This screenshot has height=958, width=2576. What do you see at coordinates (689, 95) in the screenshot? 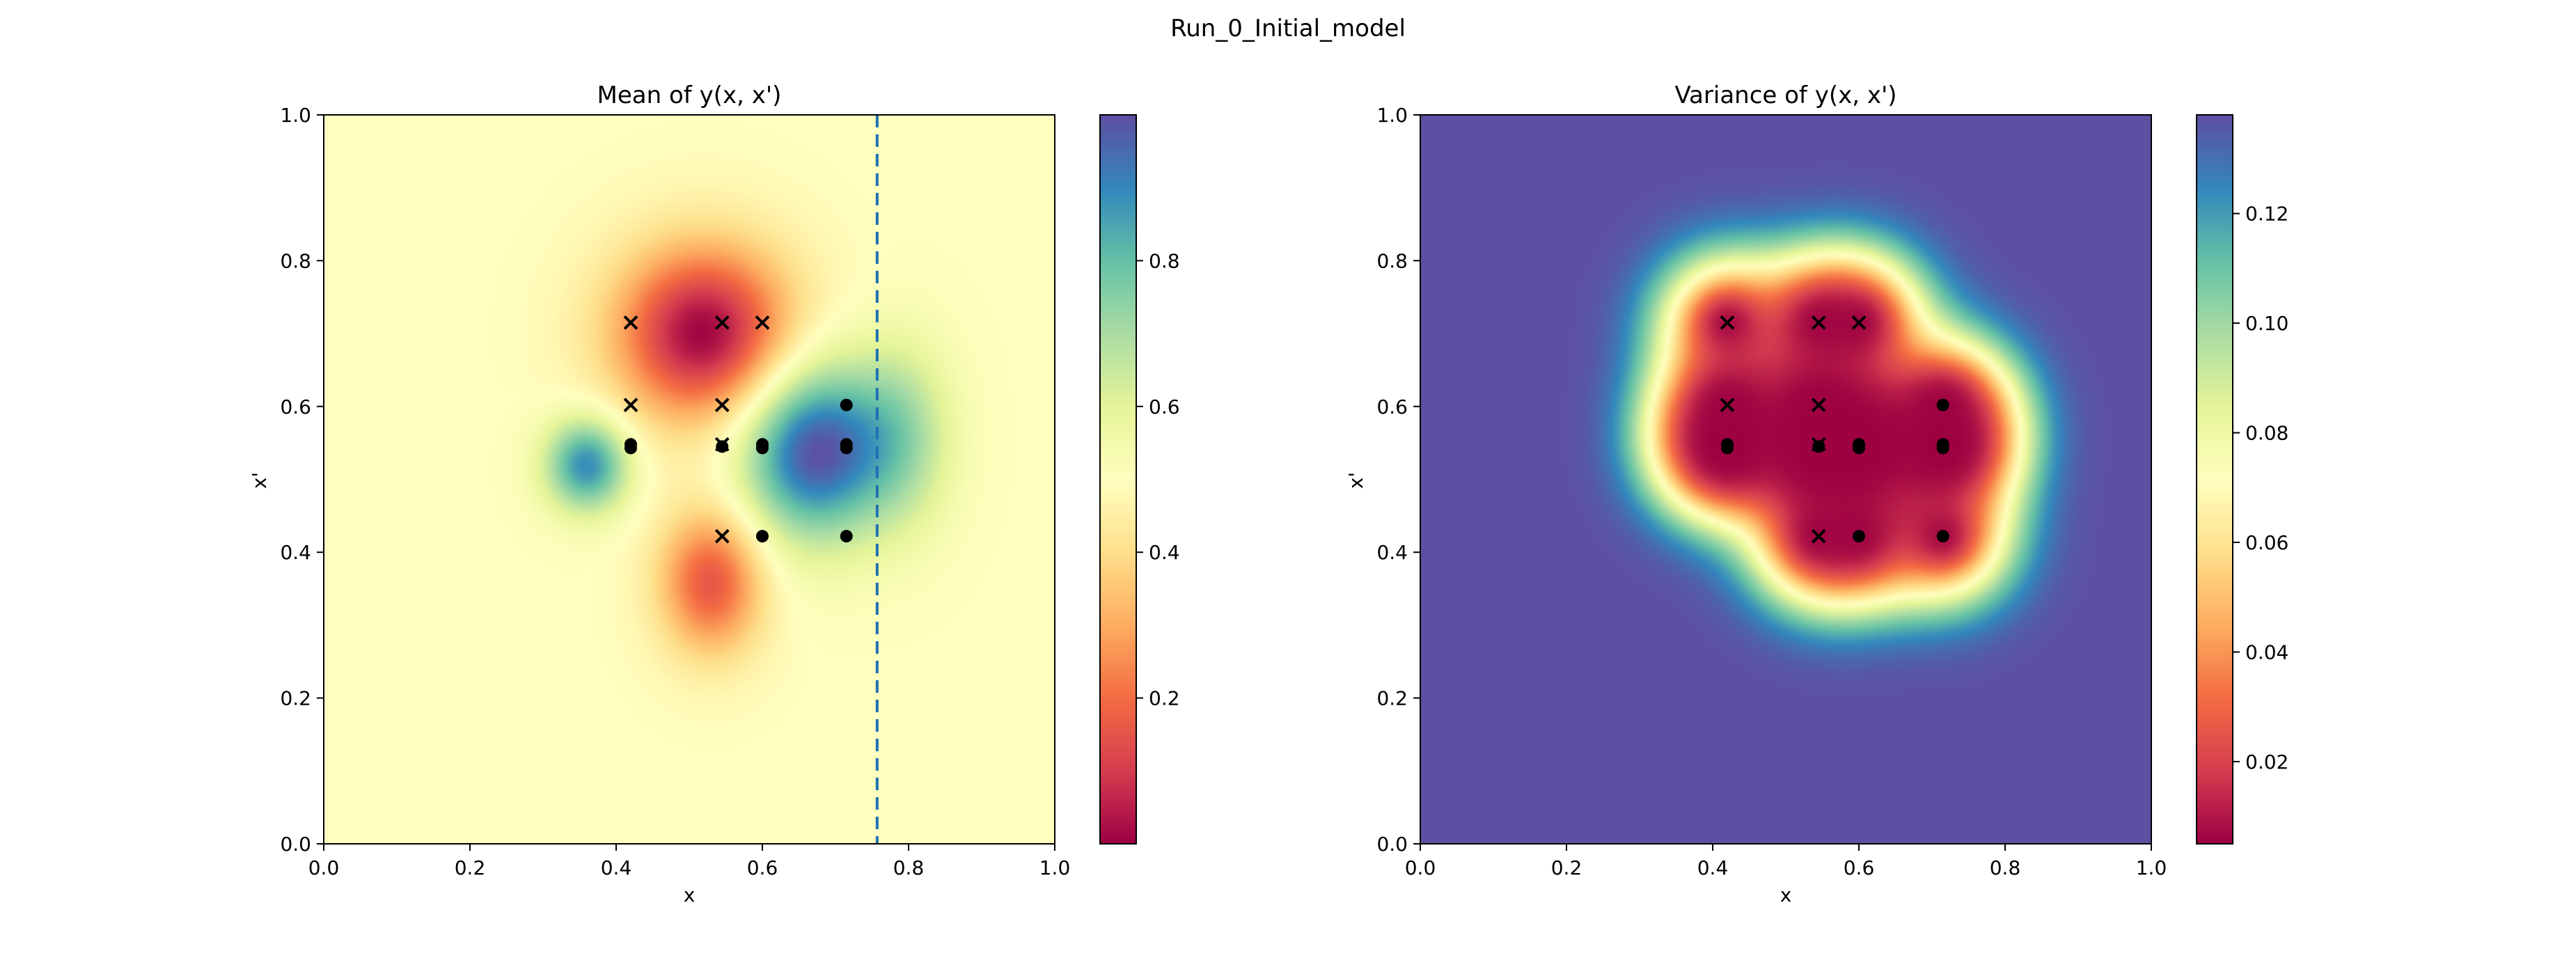
I see `mean-plot-title: Mean of y(x, x')` at bounding box center [689, 95].